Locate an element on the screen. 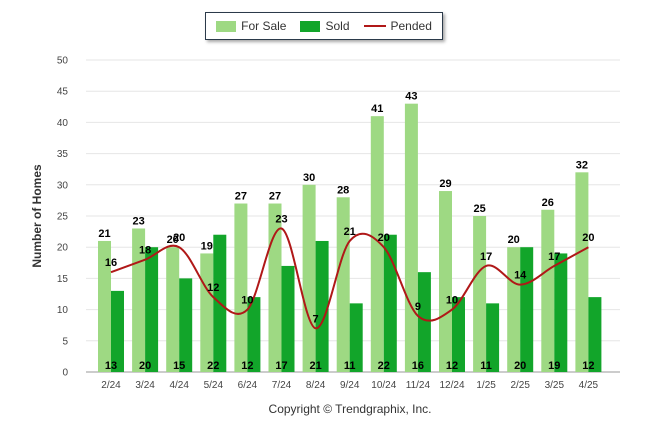 The width and height of the screenshot is (646, 434). label-pended: 9 is located at coordinates (418, 307).